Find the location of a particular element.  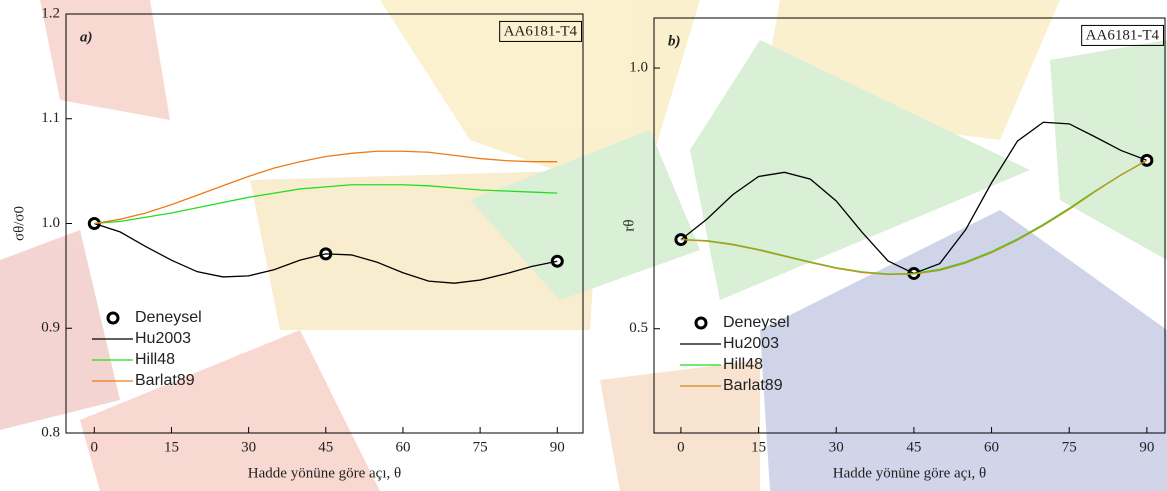

y-axis-label: rθ is located at coordinates (629, 225).